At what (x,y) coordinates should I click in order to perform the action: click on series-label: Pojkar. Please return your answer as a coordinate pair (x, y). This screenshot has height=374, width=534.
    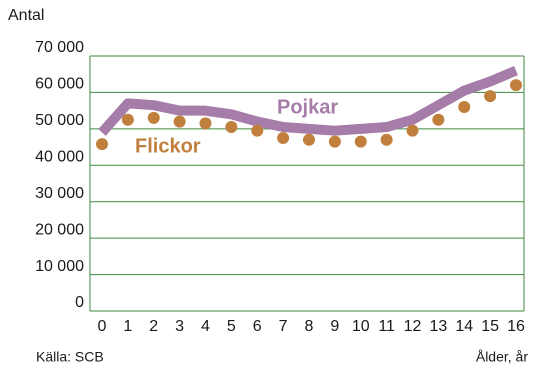
    Looking at the image, I should click on (307, 107).